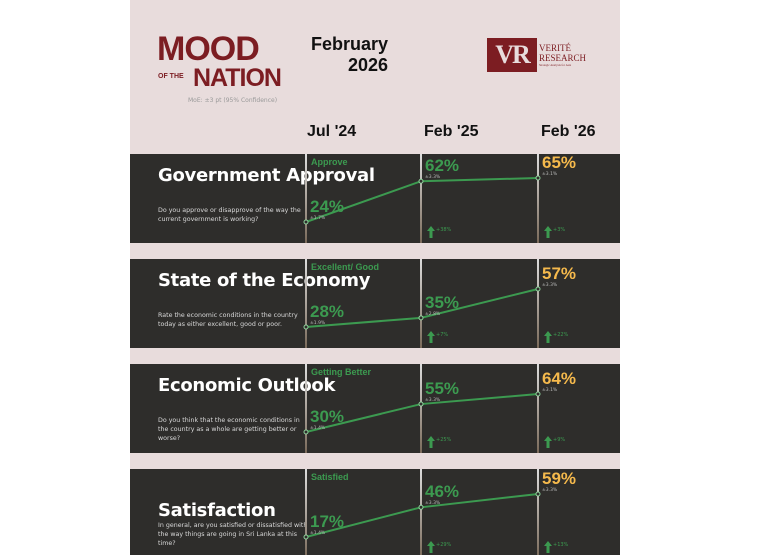 This screenshot has width=768, height=555. What do you see at coordinates (442, 389) in the screenshot?
I see `value-label: 55%` at bounding box center [442, 389].